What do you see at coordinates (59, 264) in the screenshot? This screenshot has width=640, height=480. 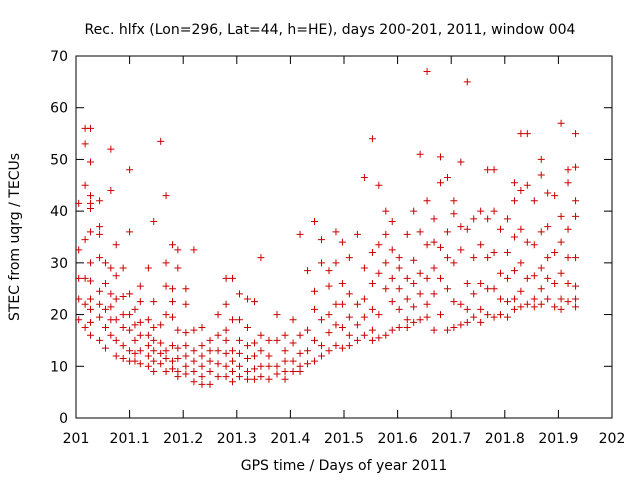 I see `y-tick-label: 30` at bounding box center [59, 264].